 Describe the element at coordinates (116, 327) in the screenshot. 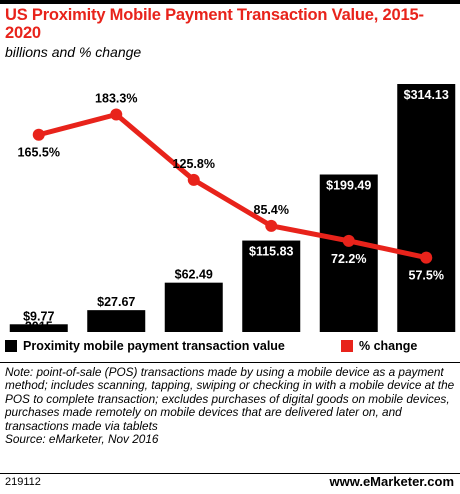

I see `x-tick-label: 2016` at that location.